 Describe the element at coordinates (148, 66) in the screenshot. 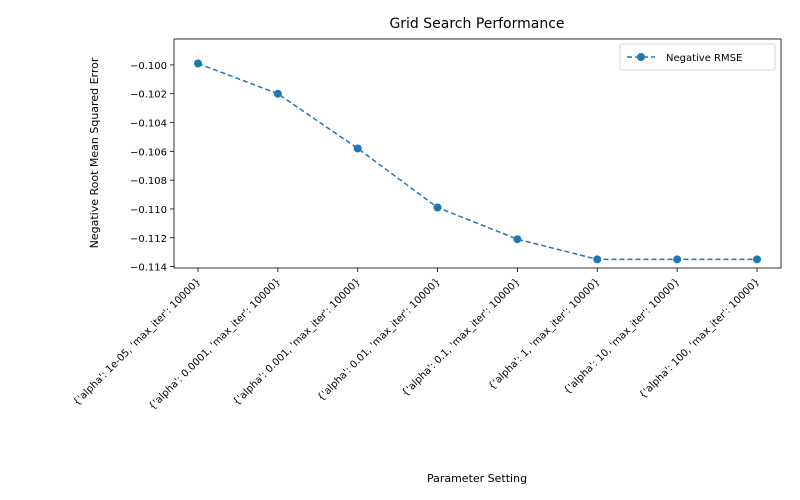

I see `y-tick-label: −0.100` at that location.